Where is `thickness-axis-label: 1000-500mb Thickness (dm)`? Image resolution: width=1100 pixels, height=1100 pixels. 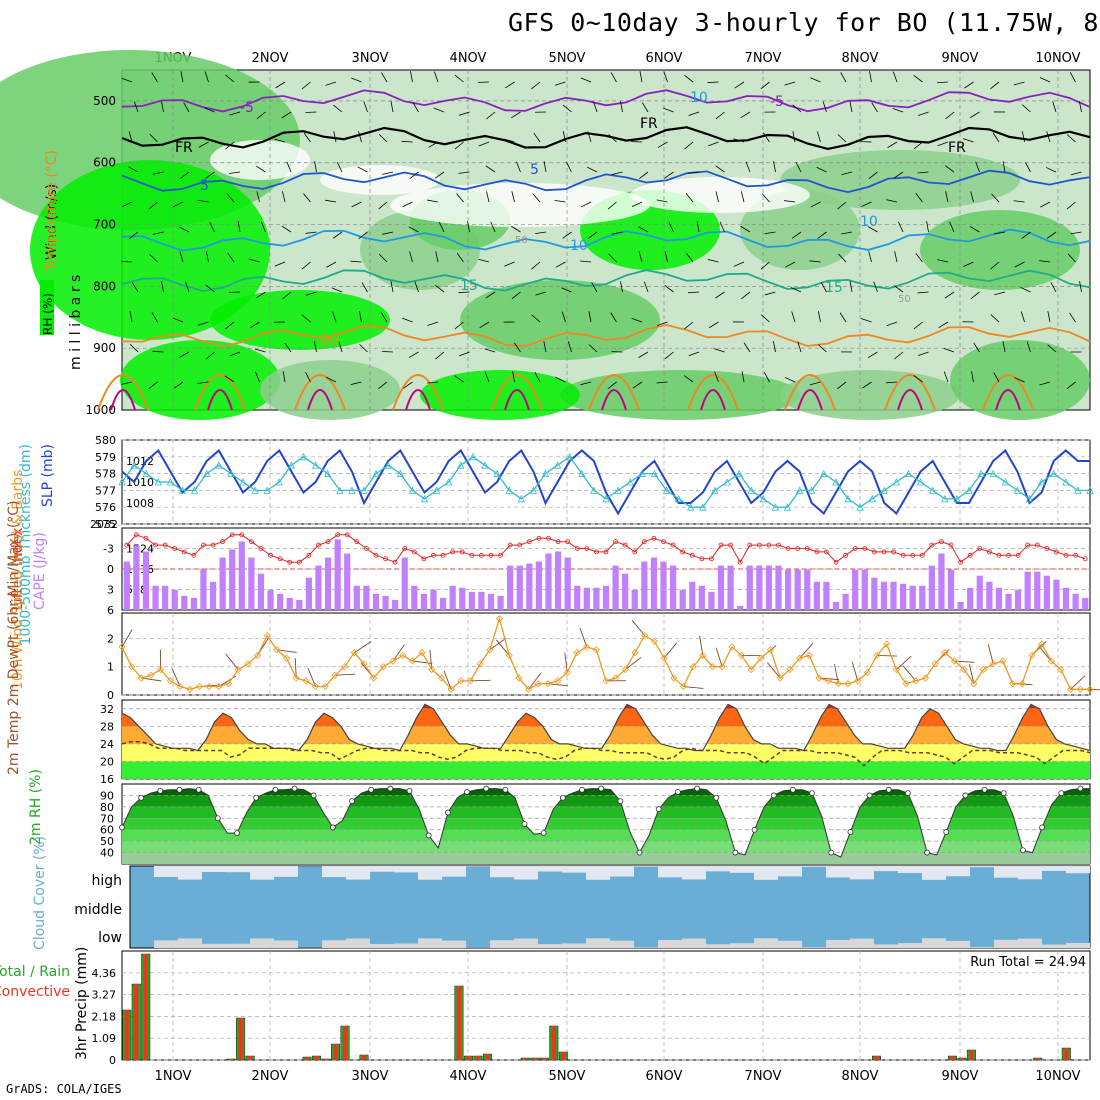 thickness-axis-label: 1000-500mb Thickness (dm) is located at coordinates (26, 544).